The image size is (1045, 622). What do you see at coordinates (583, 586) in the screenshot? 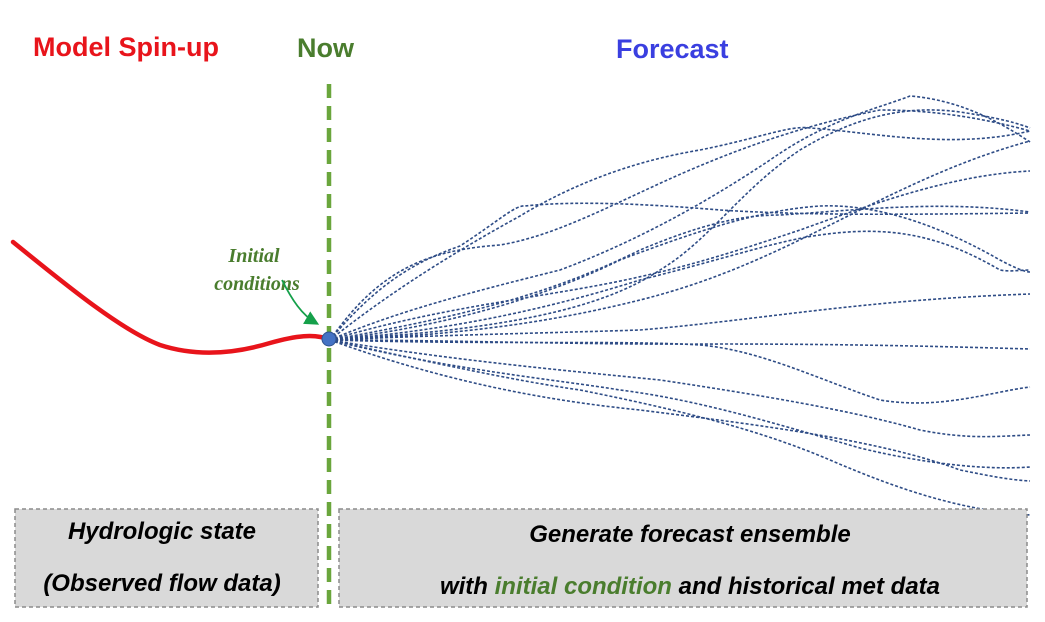
I see `initial-condition-highlight: initial condition` at bounding box center [583, 586].